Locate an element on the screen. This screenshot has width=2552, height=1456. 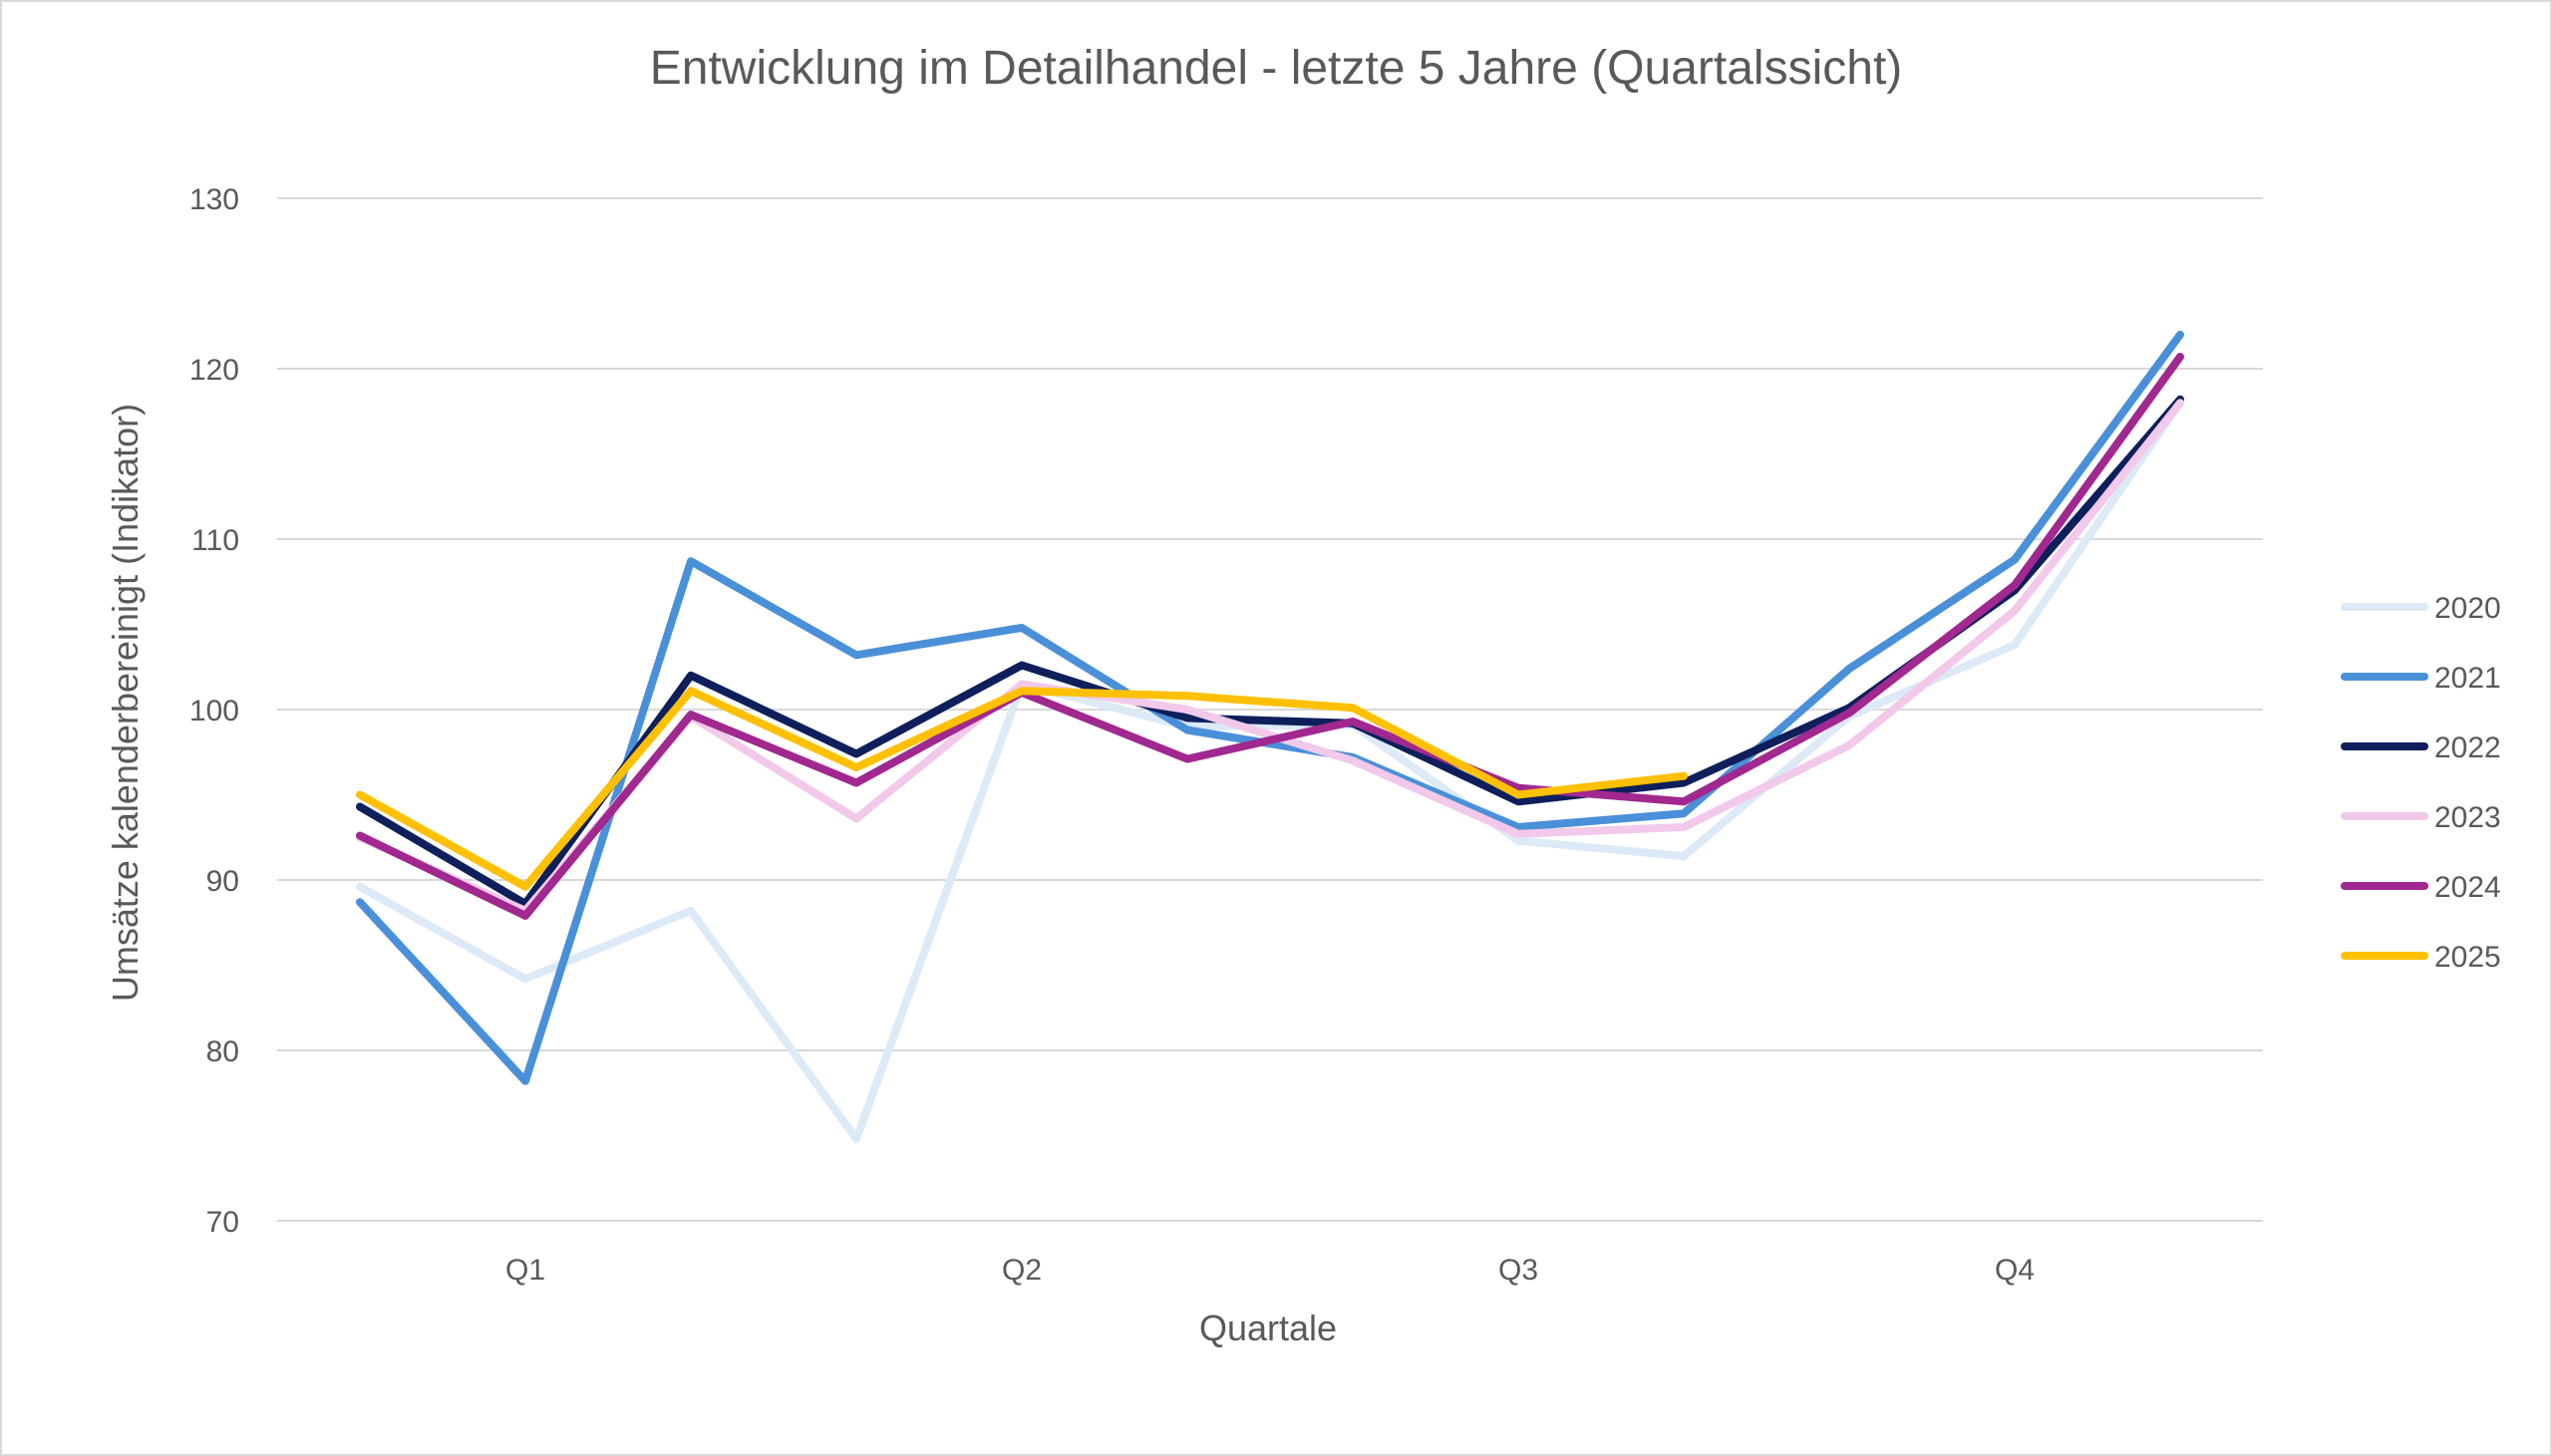
legend-label-2021: 2021 is located at coordinates (2467, 678).